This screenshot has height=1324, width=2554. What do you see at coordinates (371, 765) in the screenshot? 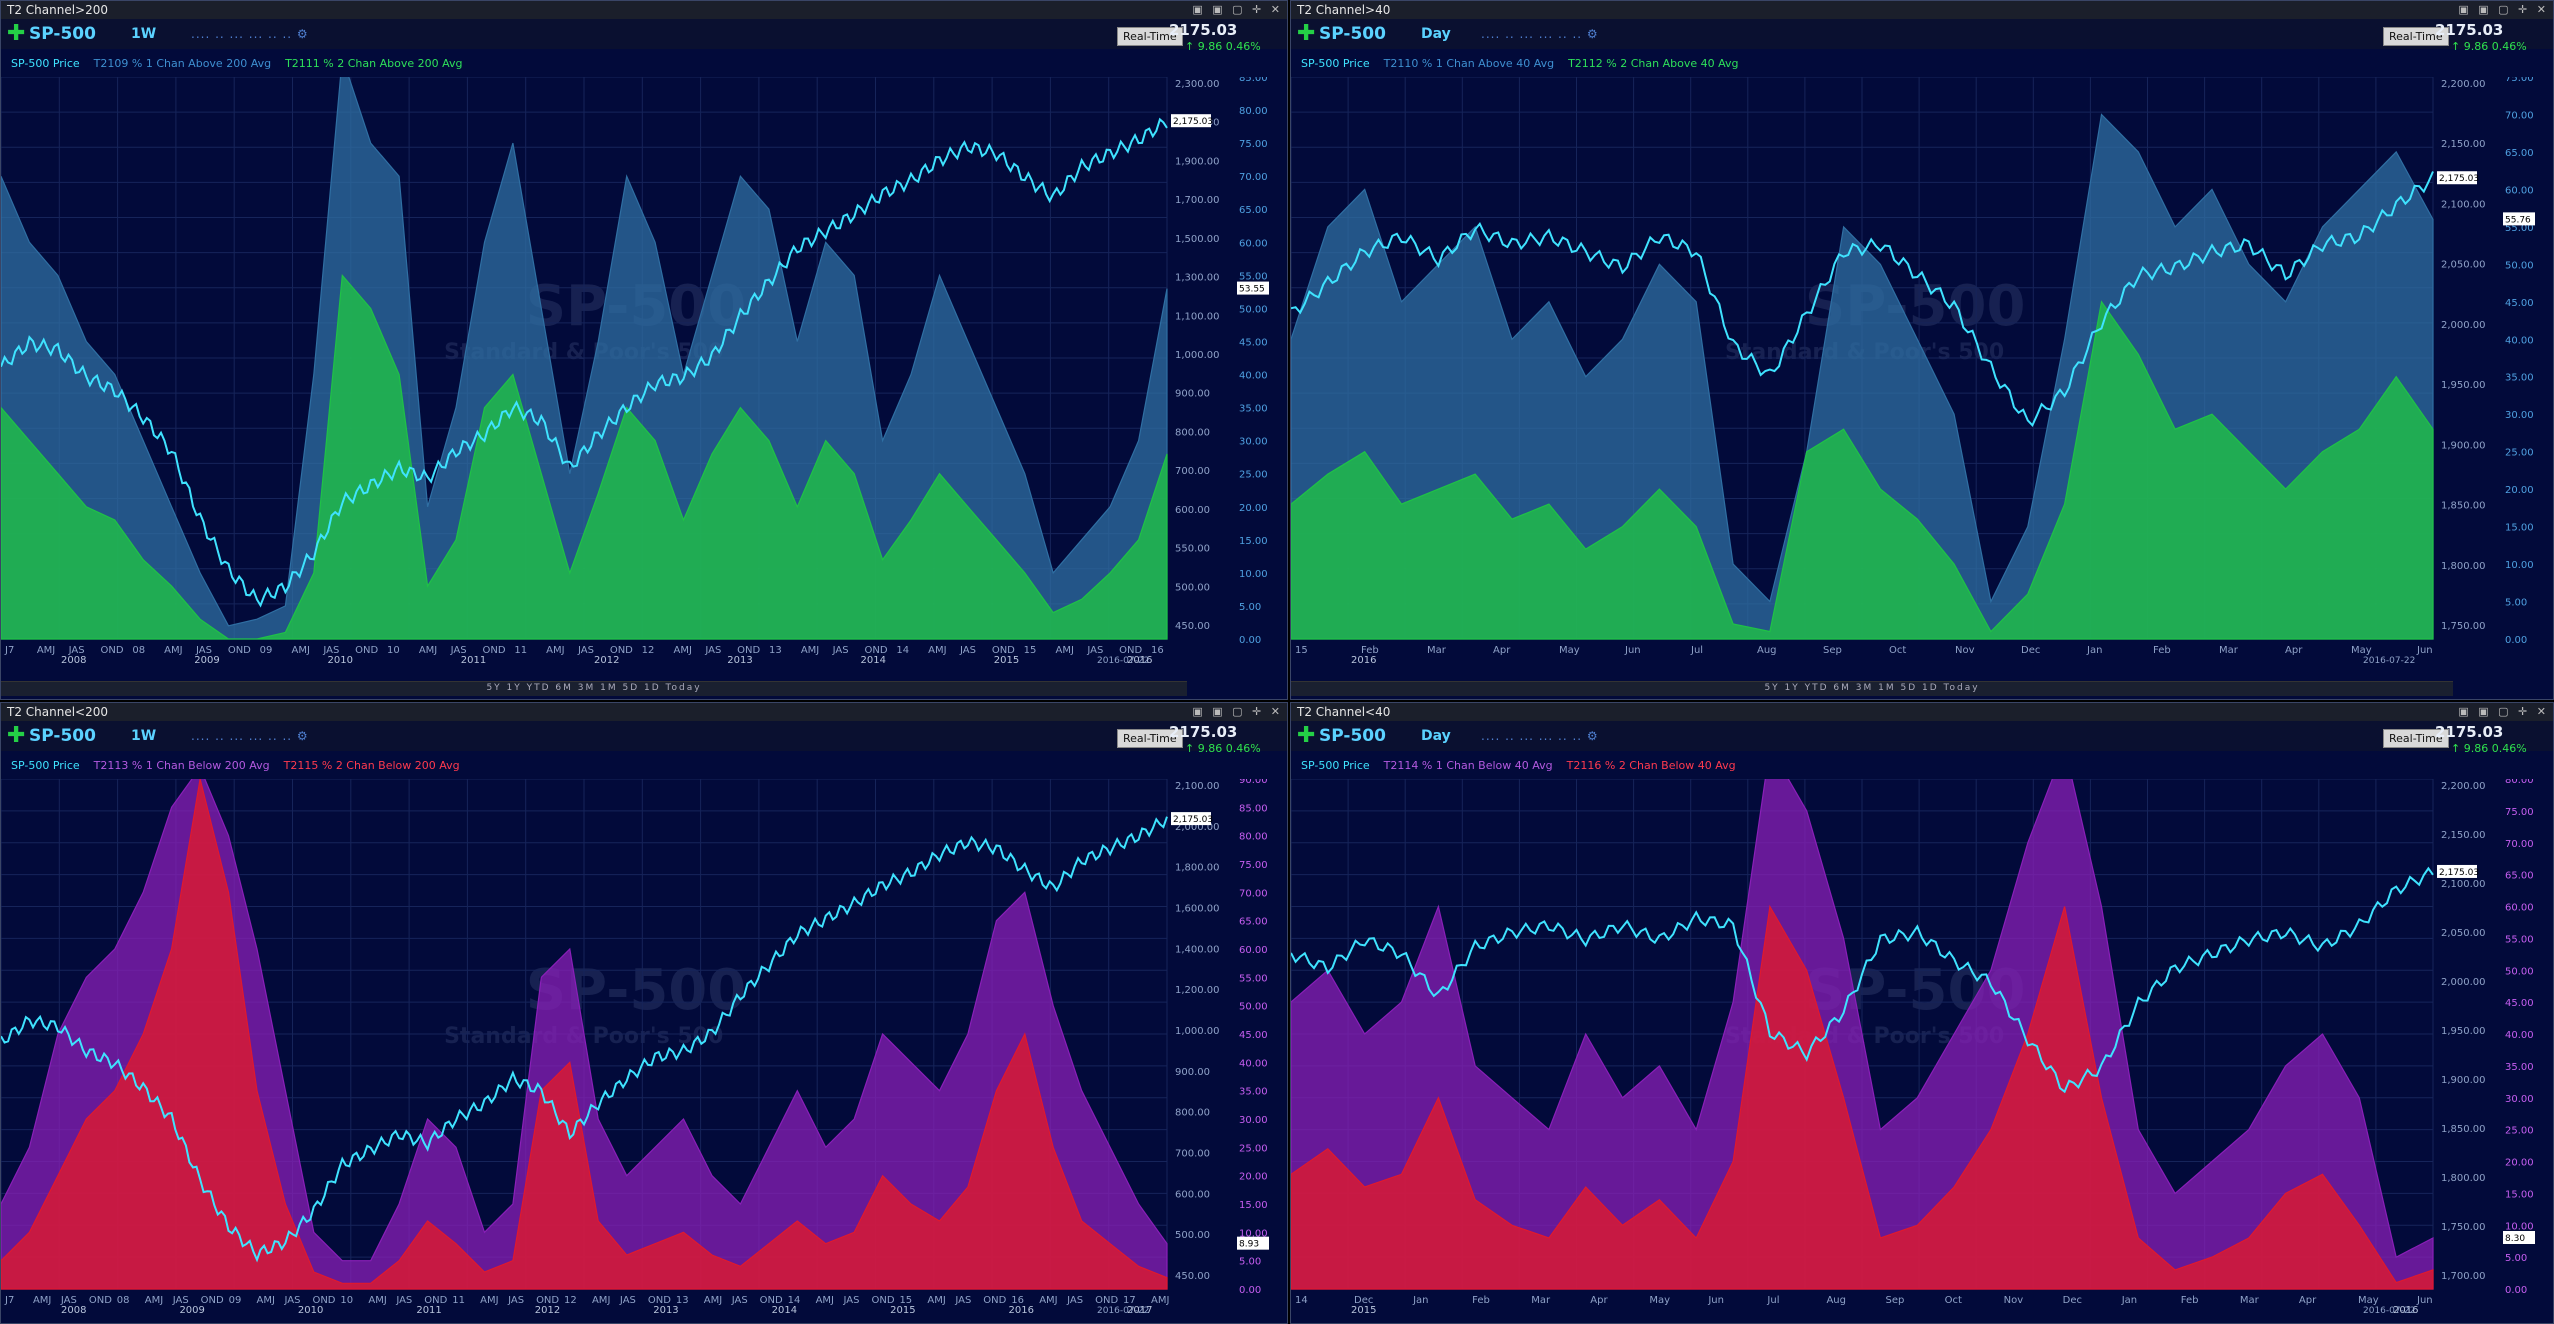
I see `legend-item: T2115 % 2 Chan Below 200 Avg` at bounding box center [371, 765].